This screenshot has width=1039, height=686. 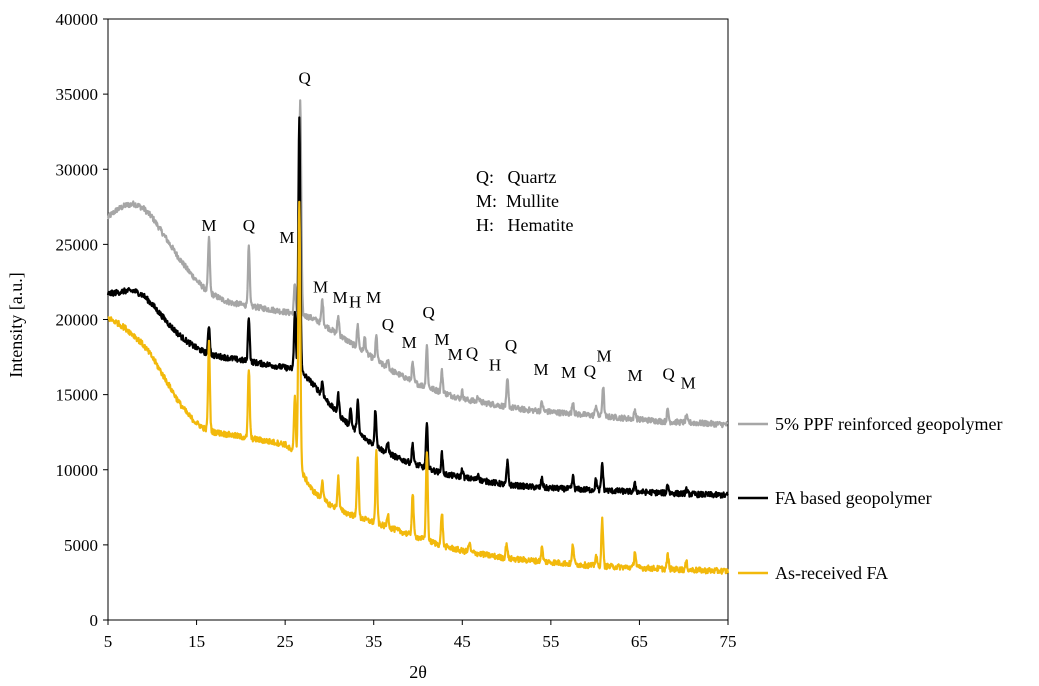 I want to click on y-tick-label: 40000, so click(x=77, y=19).